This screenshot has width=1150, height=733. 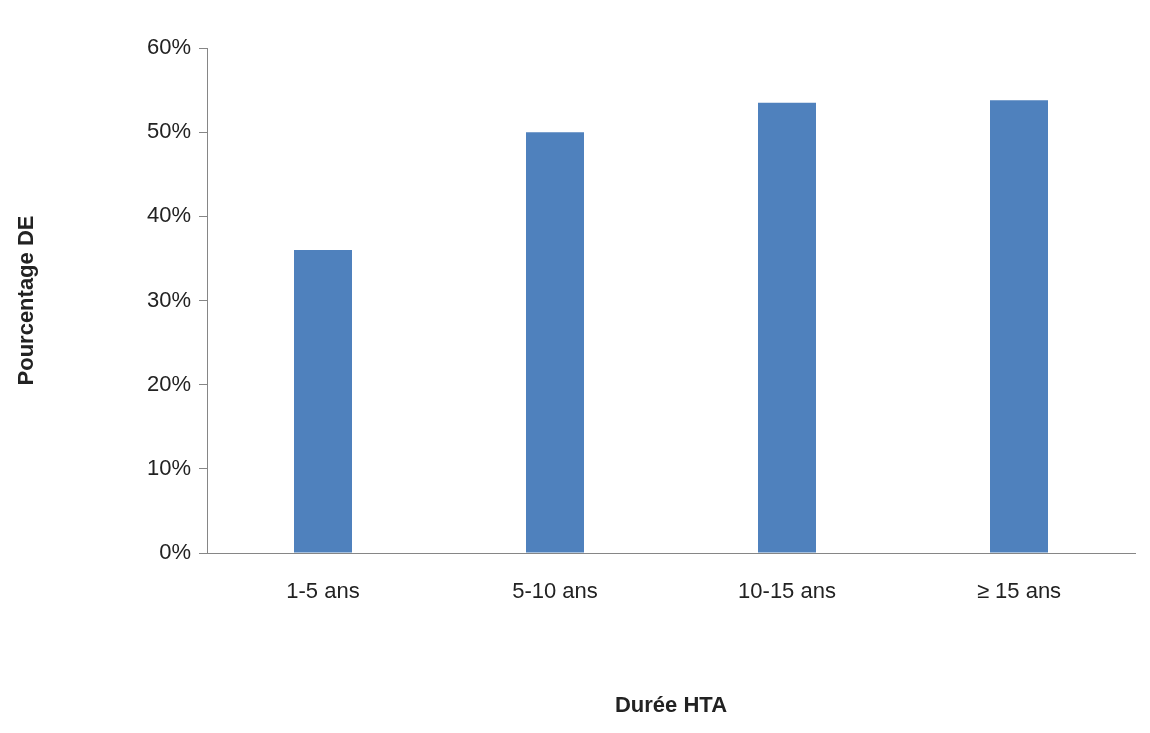 What do you see at coordinates (168, 299) in the screenshot?
I see `y-tick-label: 30%` at bounding box center [168, 299].